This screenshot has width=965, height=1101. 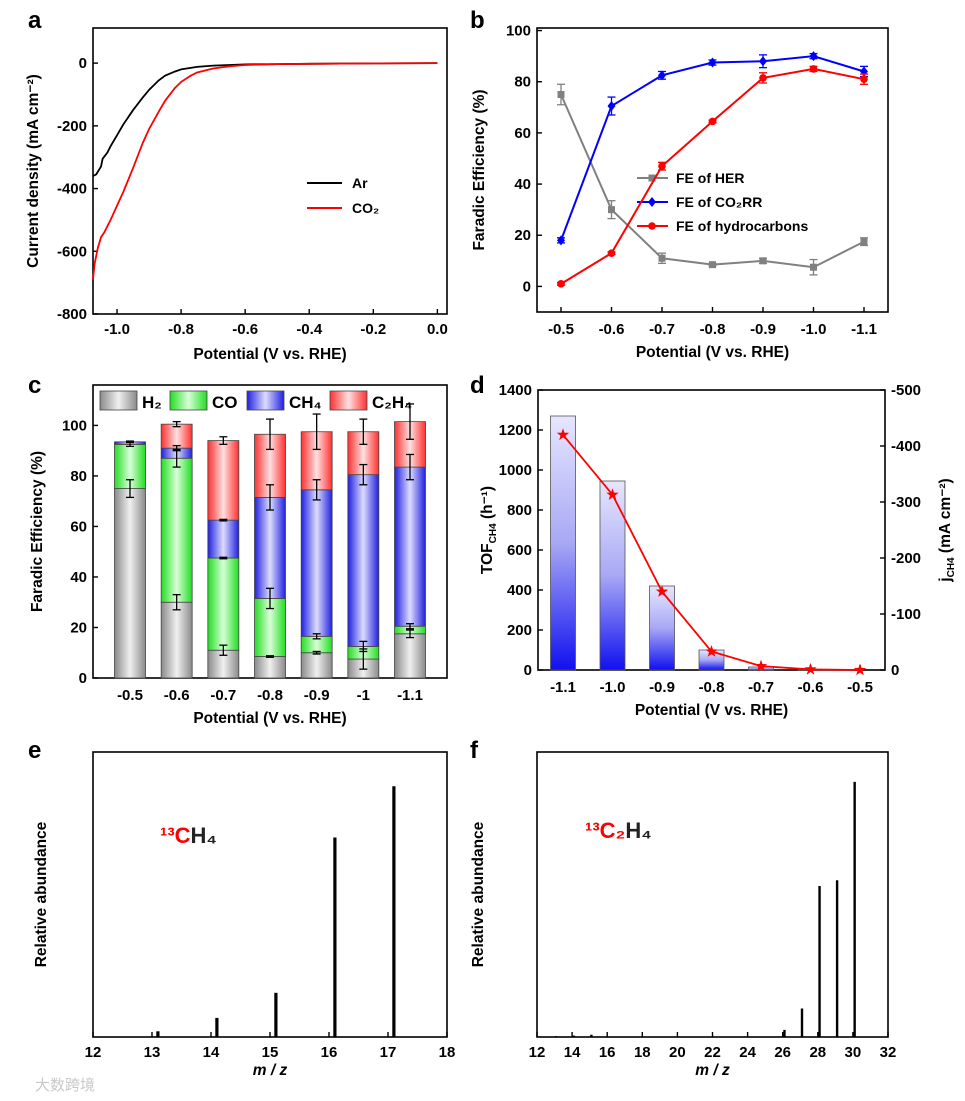 What do you see at coordinates (493, 533) in the screenshot?
I see `y-axis-label-subscript: CH4` at bounding box center [493, 533].